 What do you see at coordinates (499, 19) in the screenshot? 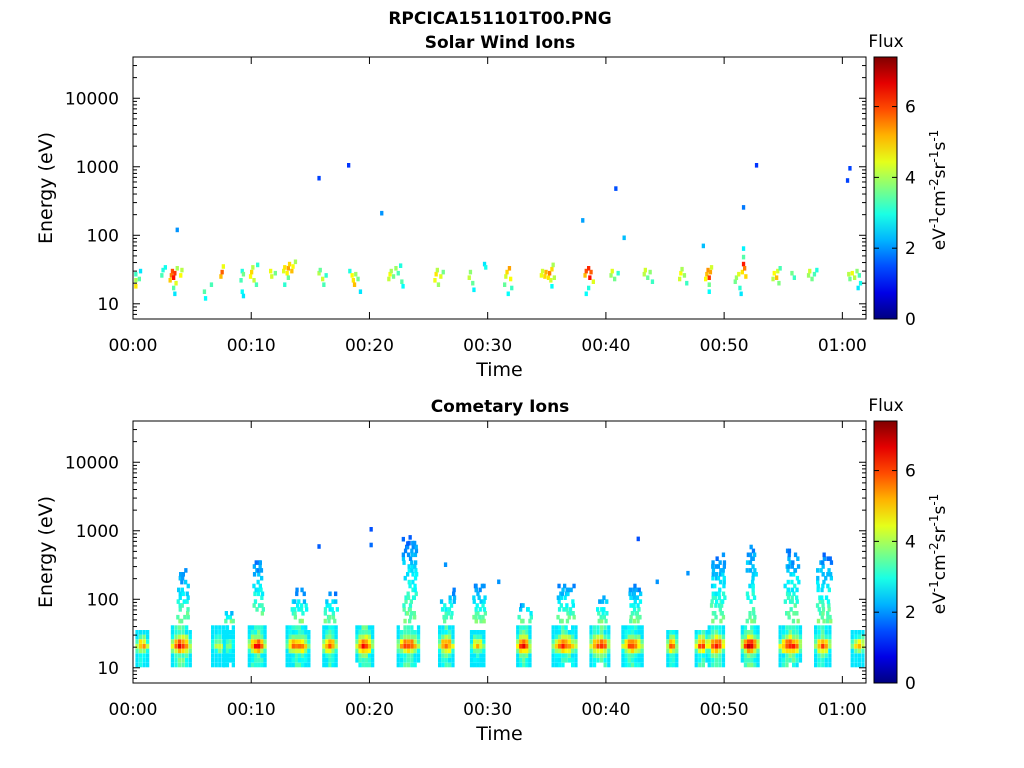
I see `figure-title: RPCICA151101T00.PNG` at bounding box center [499, 19].